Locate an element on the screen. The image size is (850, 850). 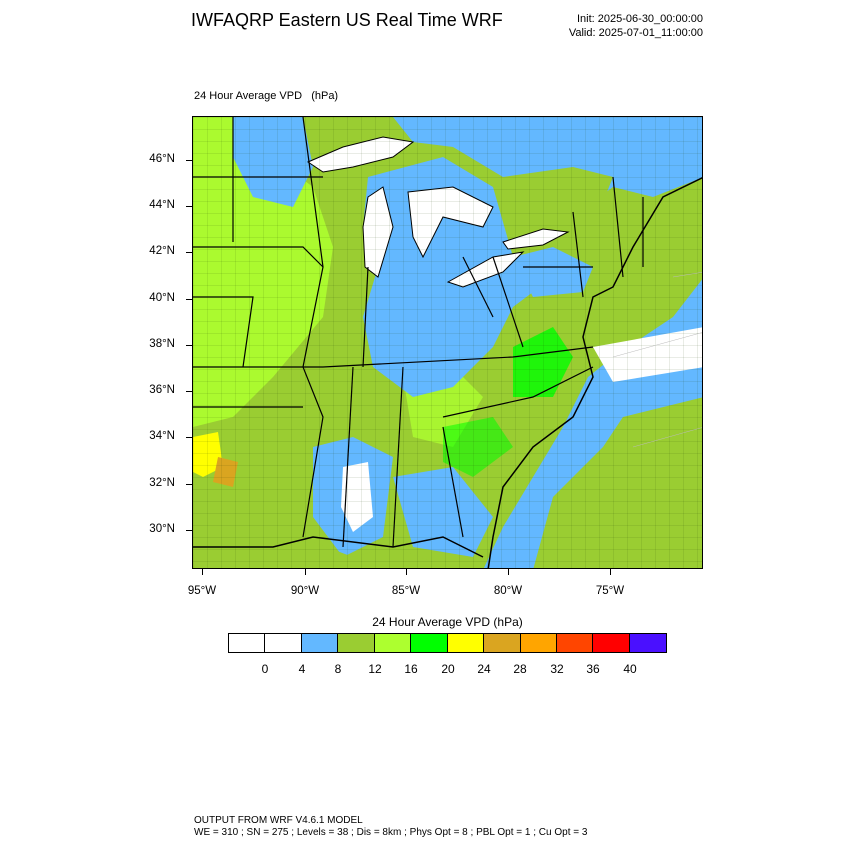
lat-label-36: 36°N is located at coordinates (162, 390).